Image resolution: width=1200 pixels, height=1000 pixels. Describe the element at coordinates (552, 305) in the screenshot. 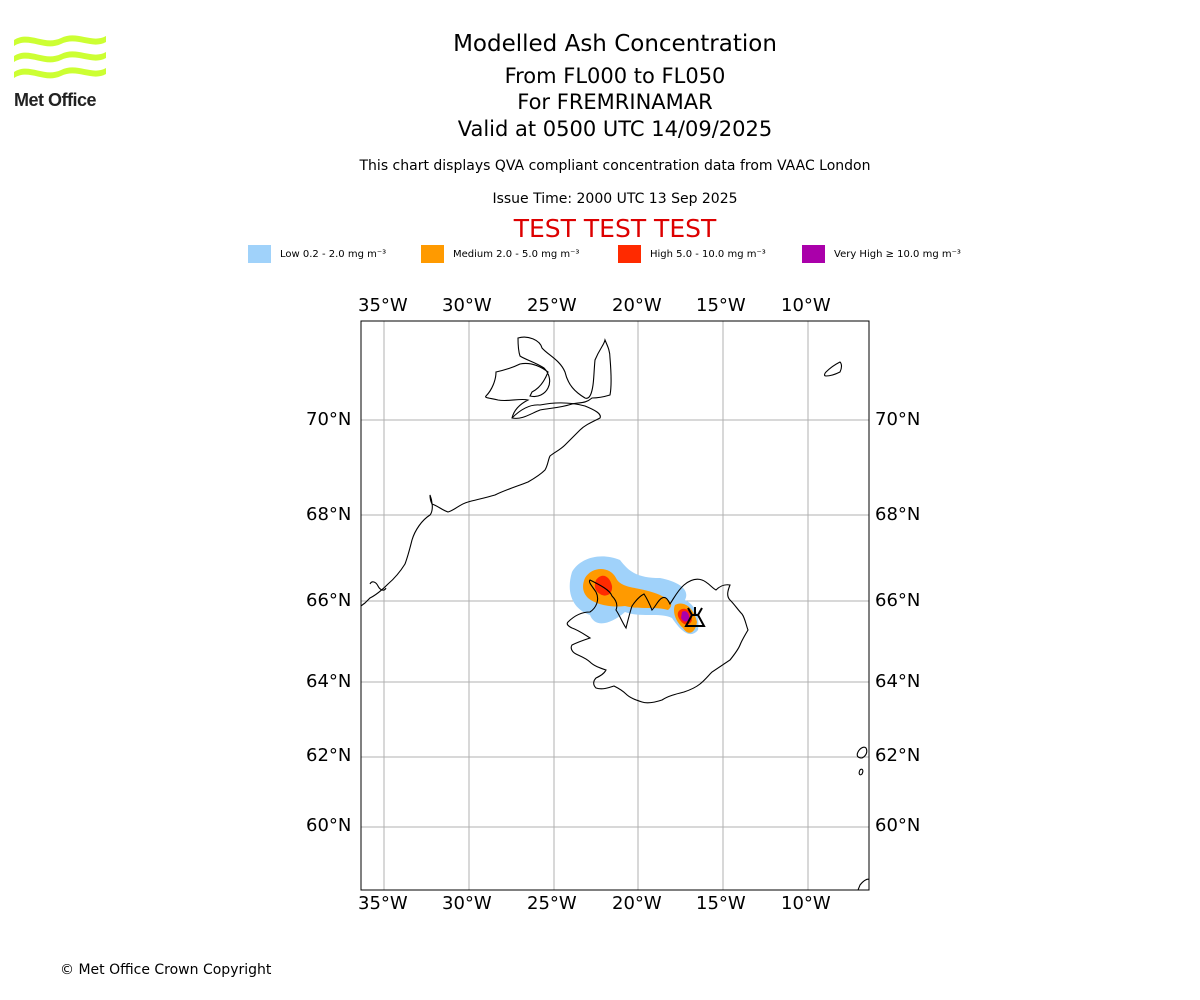

I see `lon-label-top: 25°W` at that location.